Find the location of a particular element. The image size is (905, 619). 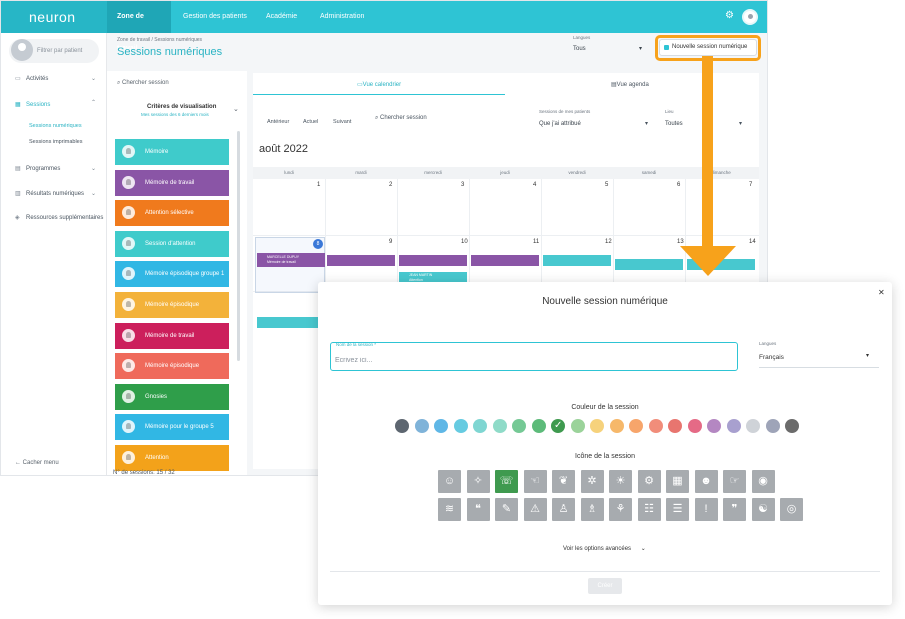

head-exclaim-icon: ! is located at coordinates (706, 509).